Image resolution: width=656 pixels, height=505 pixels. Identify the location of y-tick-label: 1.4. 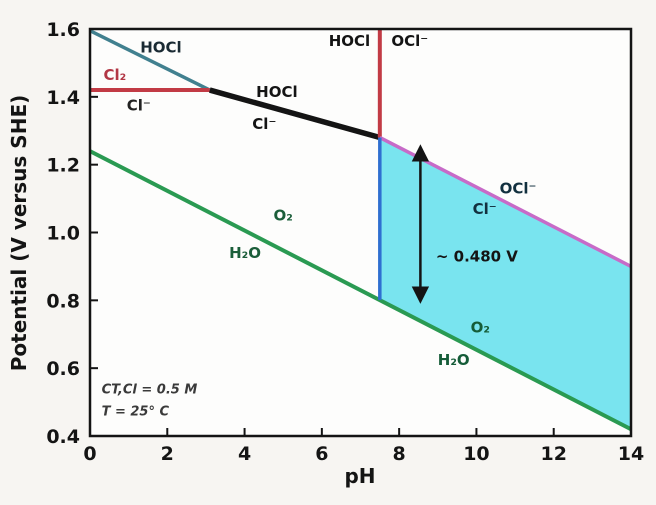
(63, 98).